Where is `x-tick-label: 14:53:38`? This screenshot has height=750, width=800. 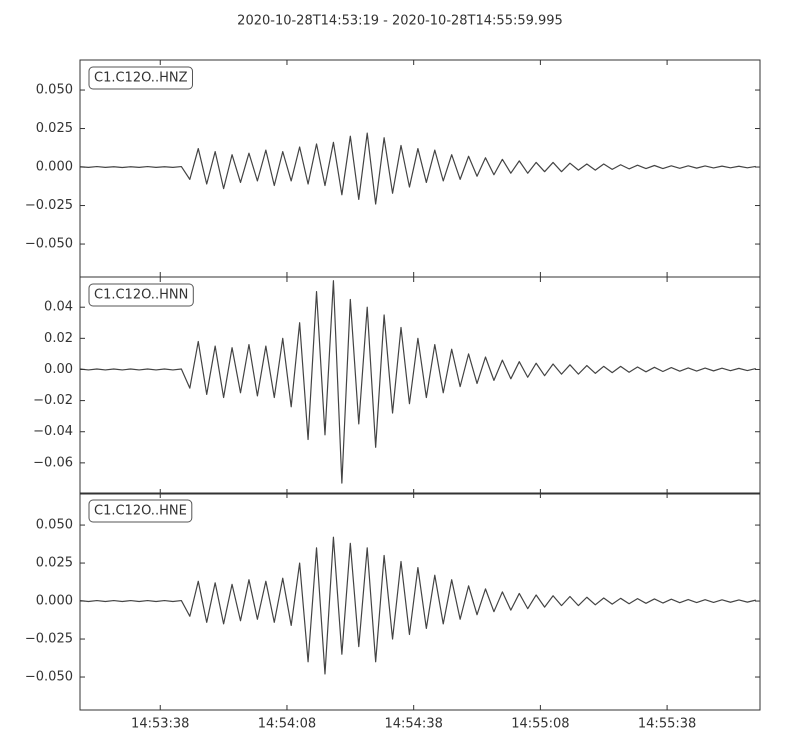 x-tick-label: 14:53:38 is located at coordinates (160, 724).